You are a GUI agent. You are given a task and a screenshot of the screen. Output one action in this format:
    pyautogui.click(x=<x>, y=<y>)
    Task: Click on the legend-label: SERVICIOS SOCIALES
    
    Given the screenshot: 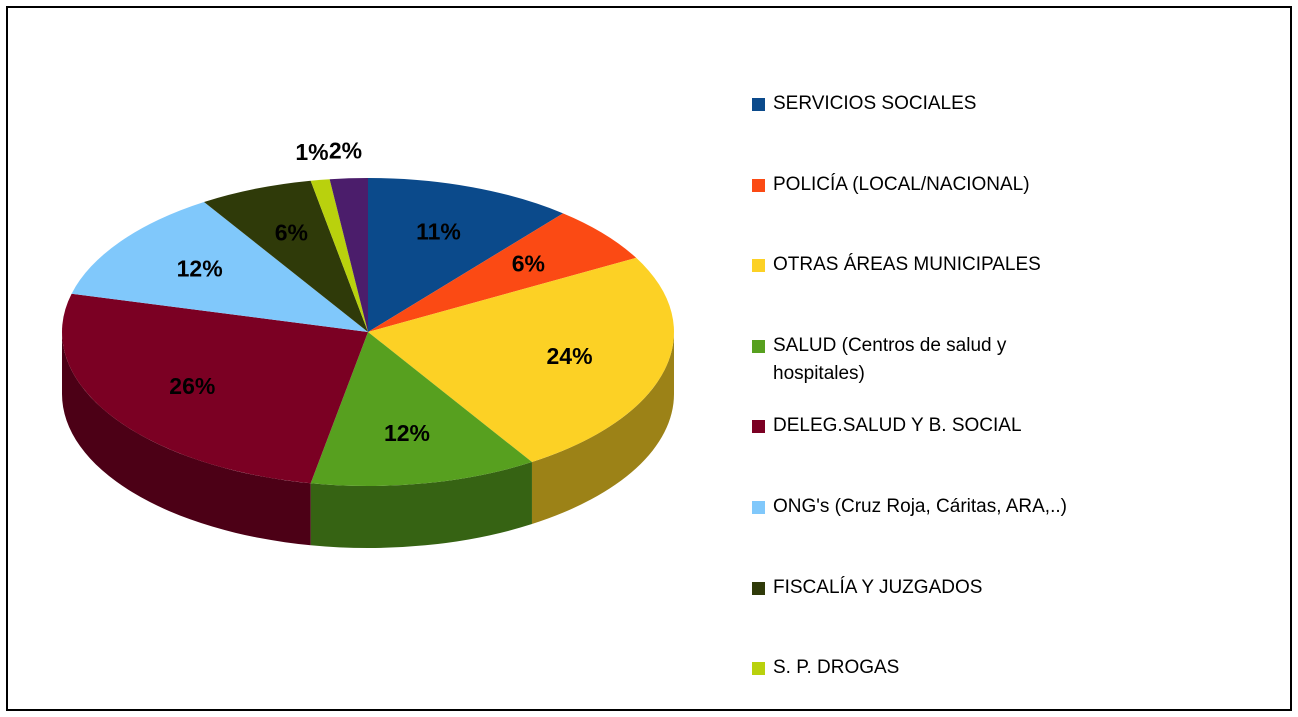 What is the action you would take?
    pyautogui.click(x=875, y=103)
    